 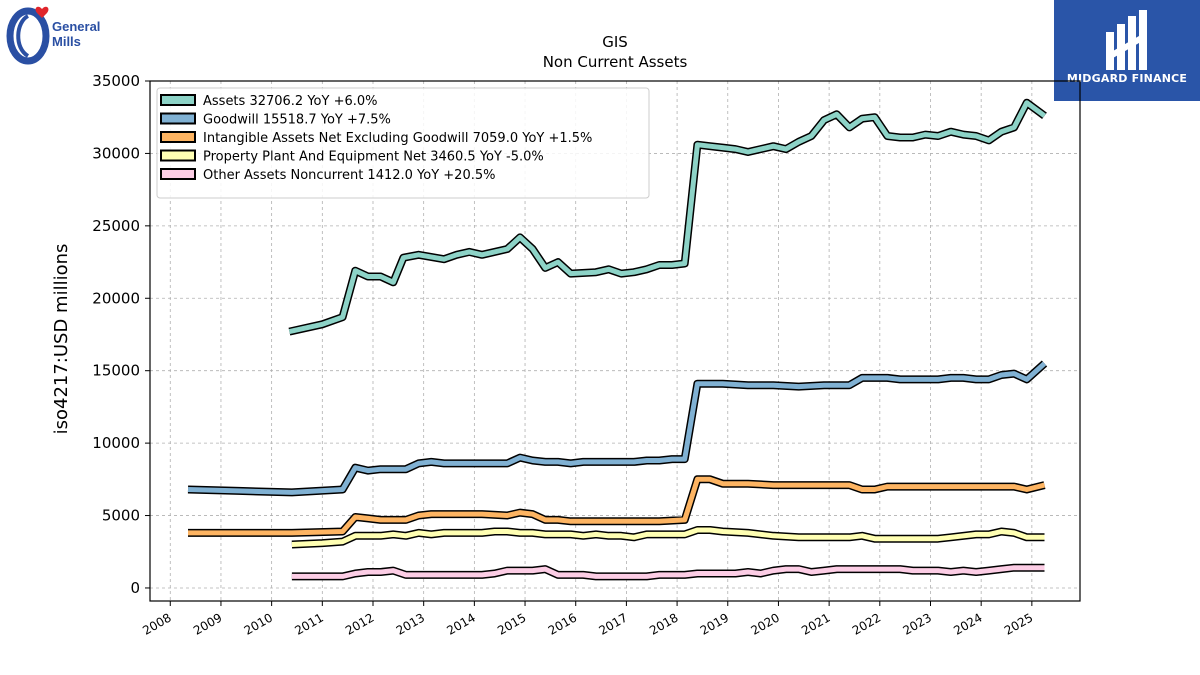 What do you see at coordinates (815, 623) in the screenshot?
I see `x-tick-label: 2021` at bounding box center [815, 623].